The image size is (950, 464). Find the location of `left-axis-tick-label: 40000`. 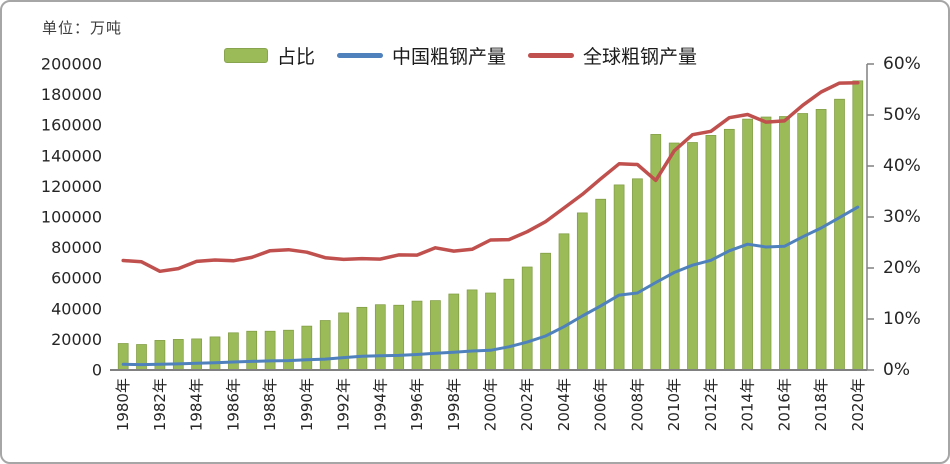

left-axis-tick-label: 40000 is located at coordinates (76, 308).